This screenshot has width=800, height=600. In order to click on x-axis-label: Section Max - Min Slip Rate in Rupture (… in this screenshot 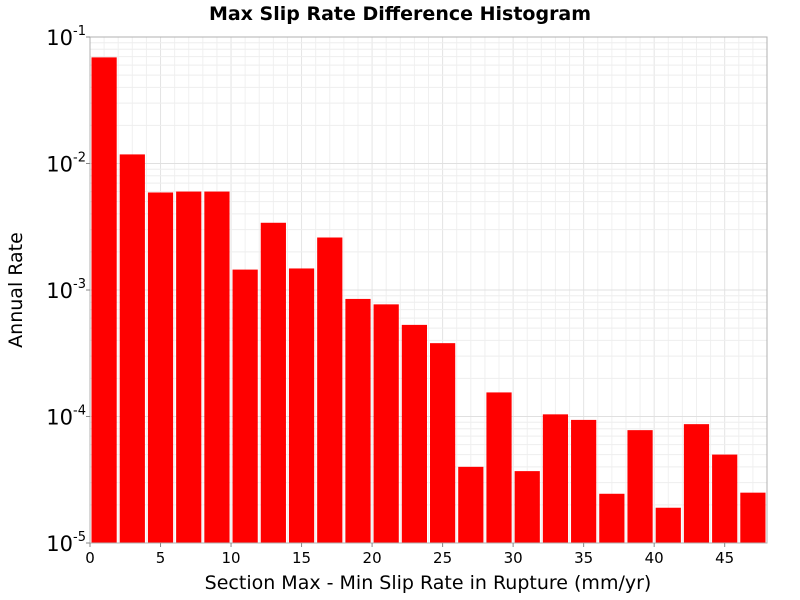, I will do `click(428, 583)`.